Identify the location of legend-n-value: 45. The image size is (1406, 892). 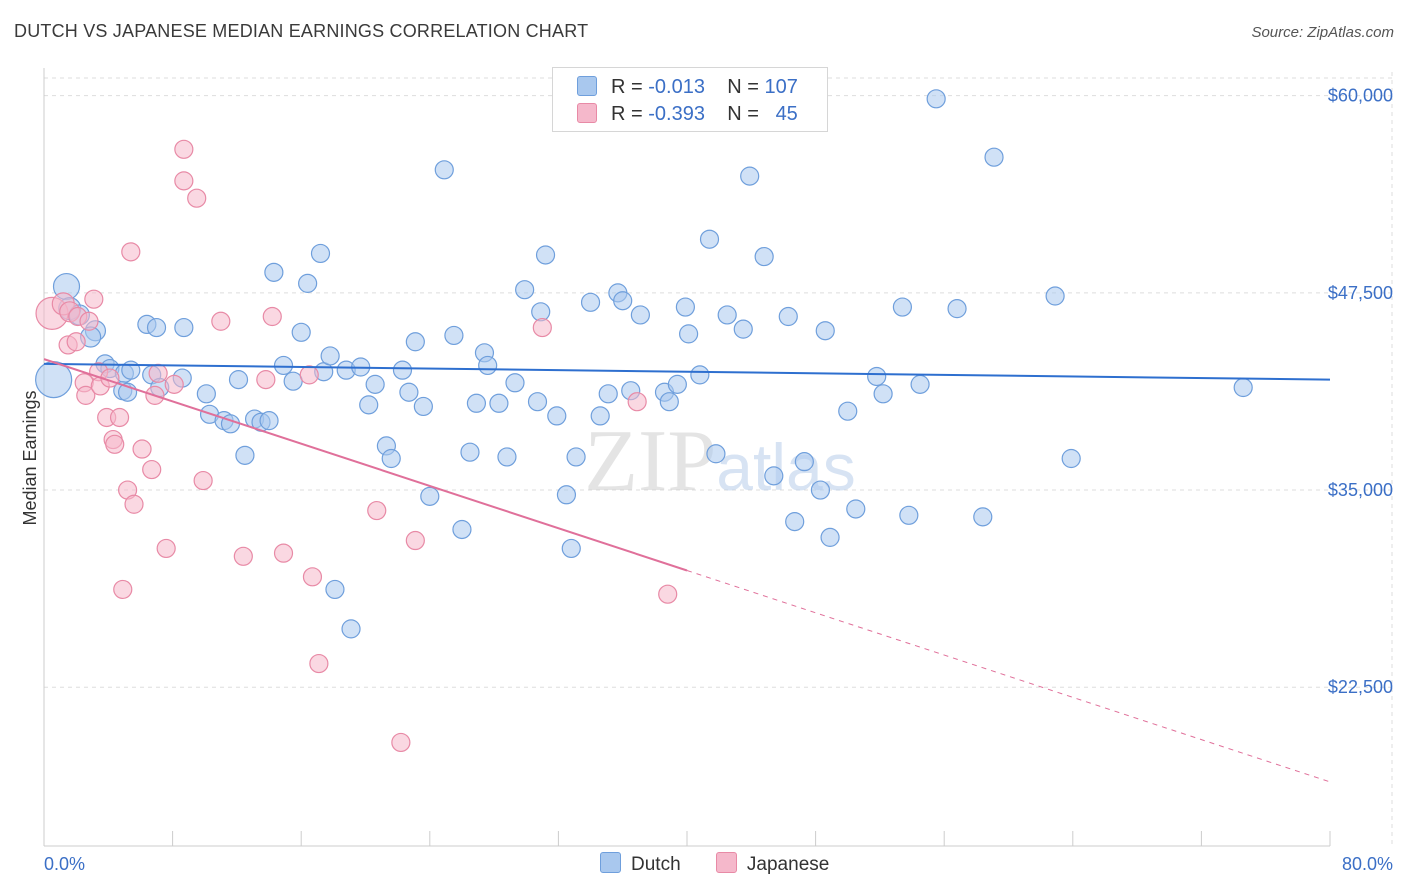
(786, 114).